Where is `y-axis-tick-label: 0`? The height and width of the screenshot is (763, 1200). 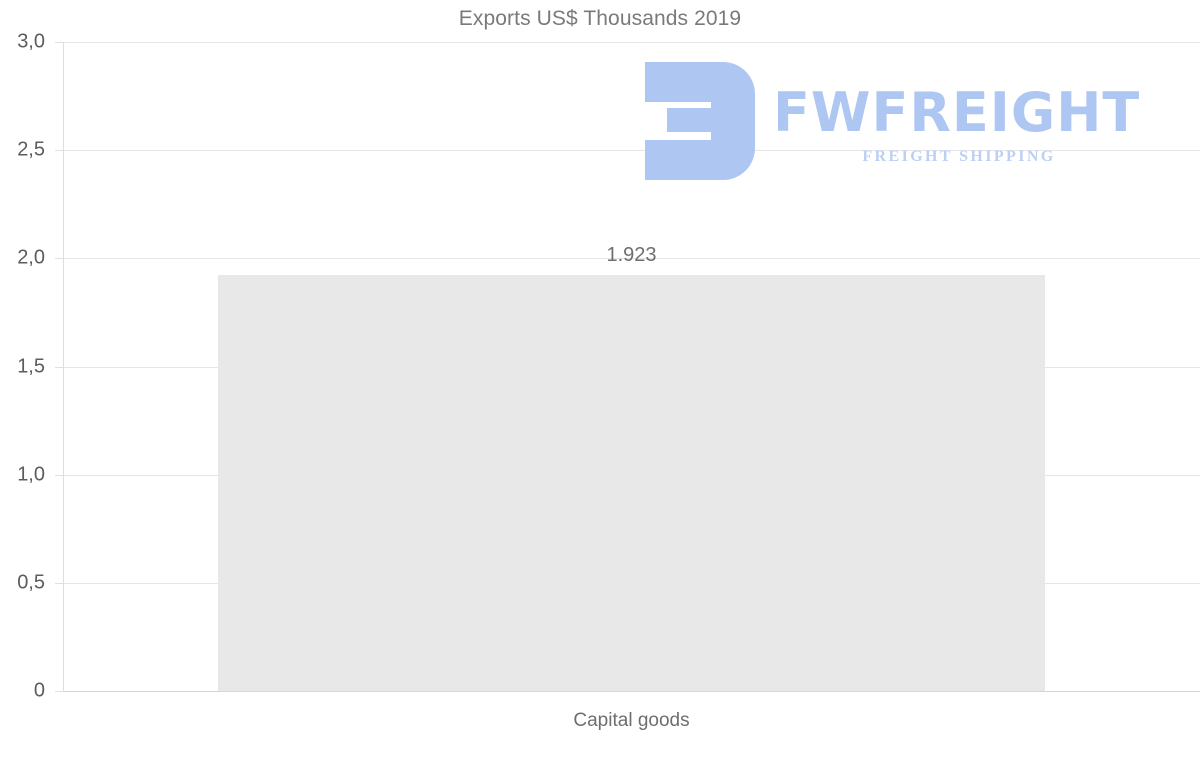 y-axis-tick-label: 0 is located at coordinates (39, 690).